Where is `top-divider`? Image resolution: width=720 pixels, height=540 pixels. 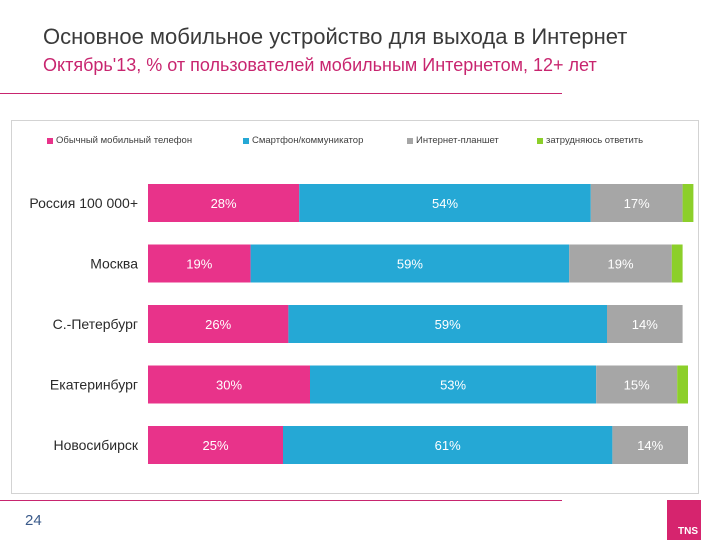
top-divider is located at coordinates (281, 93).